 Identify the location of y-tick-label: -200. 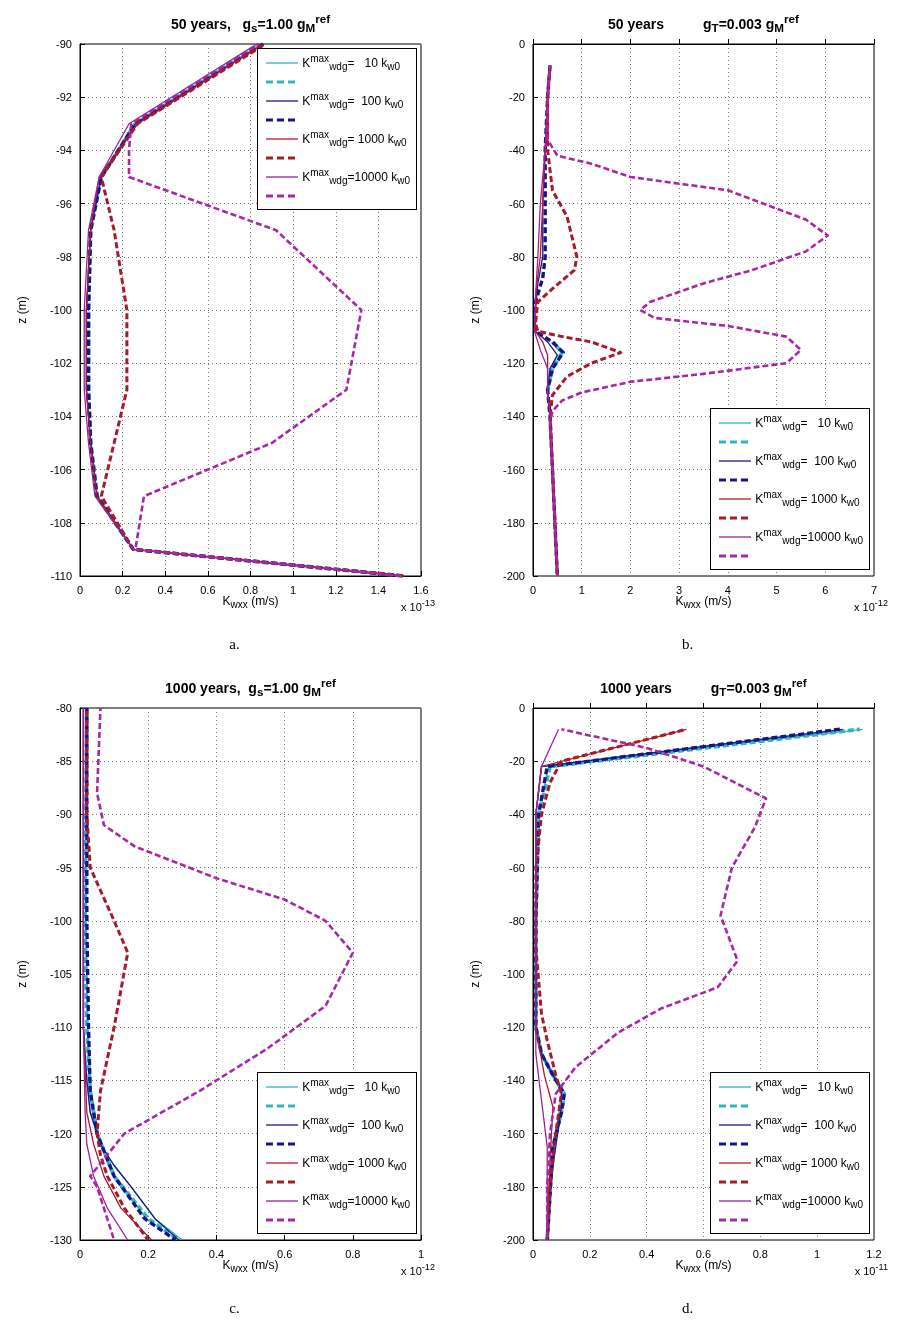
(513, 576).